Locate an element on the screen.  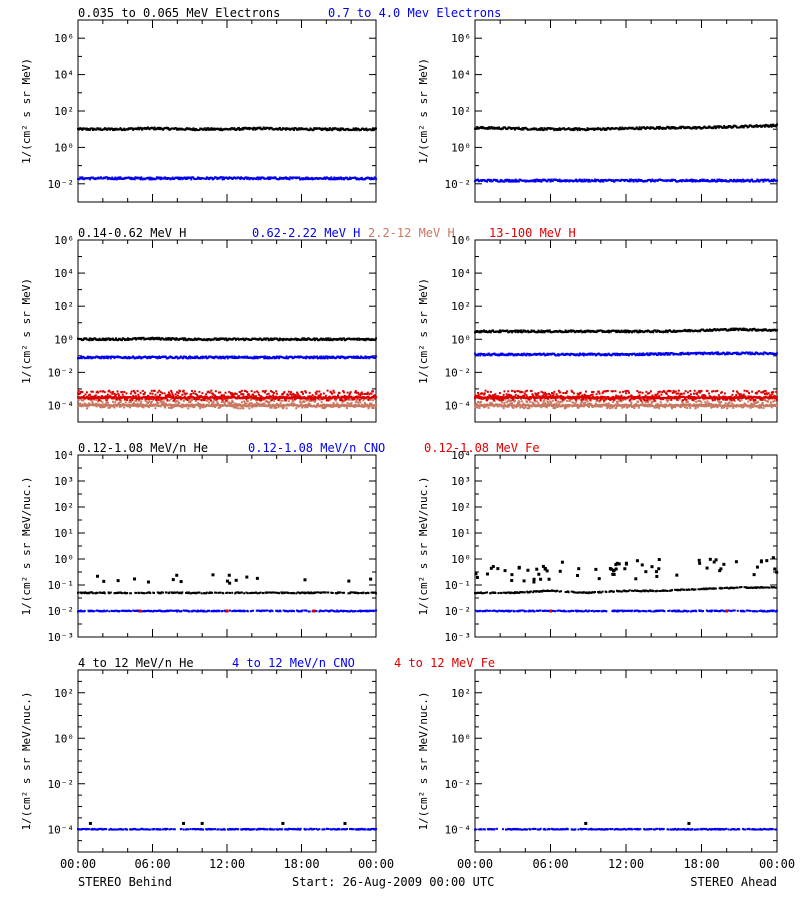
y-axis-label: 1/(cm² s sr MeV) is located at coordinates (423, 331).